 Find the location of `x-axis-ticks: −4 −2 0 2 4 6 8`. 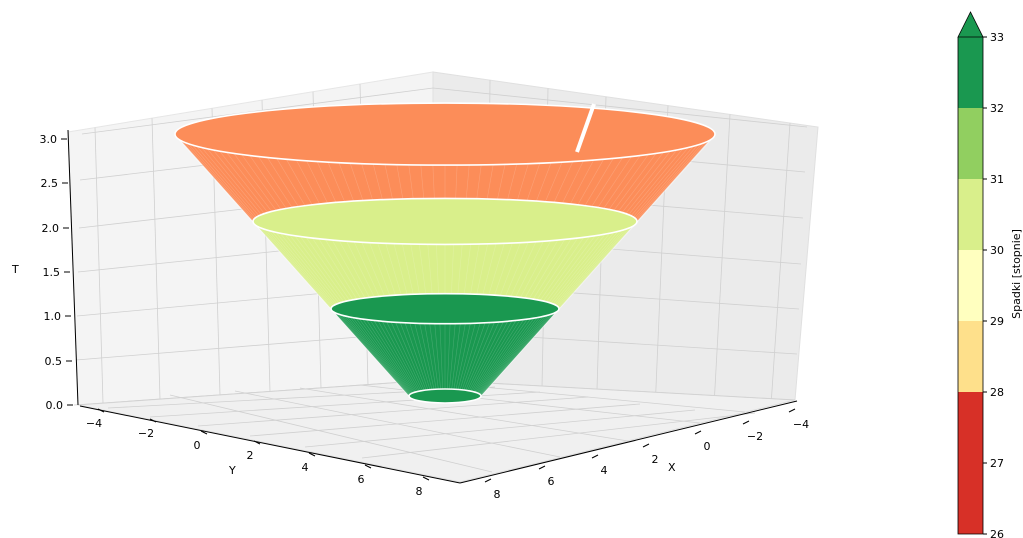

x-axis-ticks: −4 −2 0 2 4 6 8 is located at coordinates (646, 454).